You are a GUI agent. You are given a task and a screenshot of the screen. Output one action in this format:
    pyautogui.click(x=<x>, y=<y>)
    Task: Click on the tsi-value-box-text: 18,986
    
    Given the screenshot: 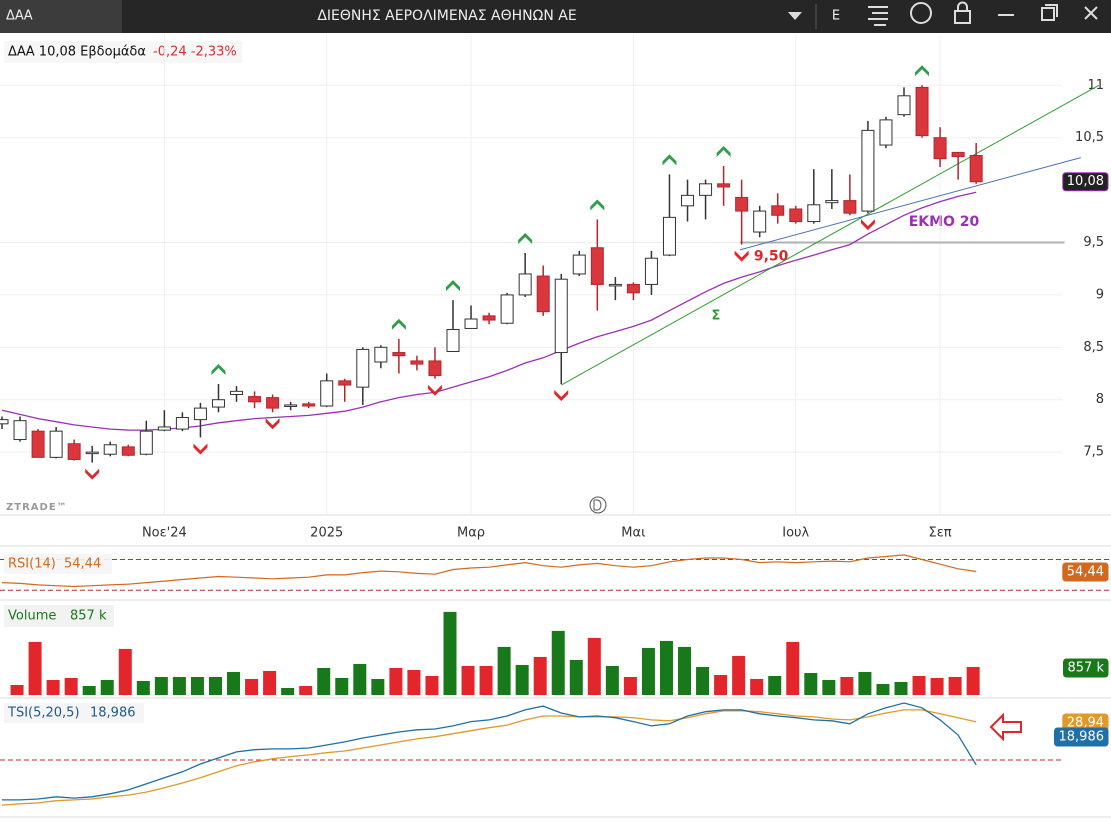 What is the action you would take?
    pyautogui.click(x=1082, y=737)
    